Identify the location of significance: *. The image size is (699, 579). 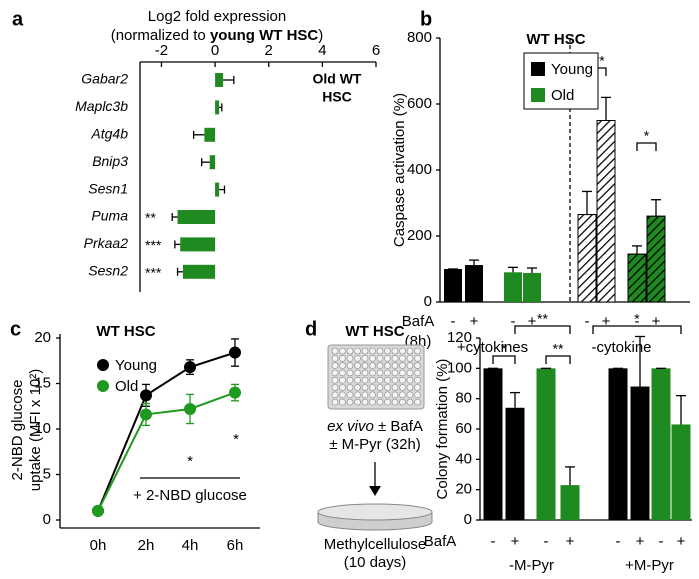
(637, 319).